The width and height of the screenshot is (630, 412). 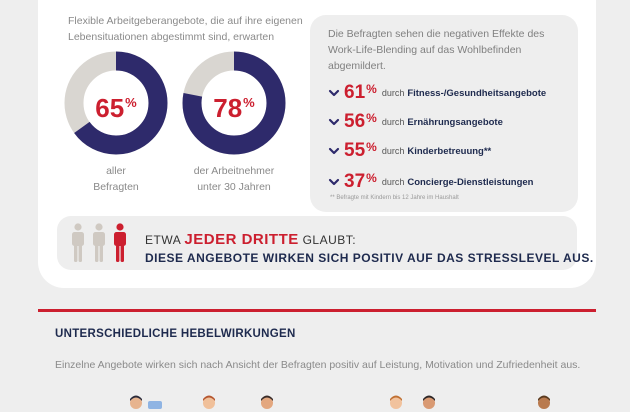 I want to click on donut-caption-under-30: der Arbeitnehmer unter 30 Jahren, so click(x=234, y=179).